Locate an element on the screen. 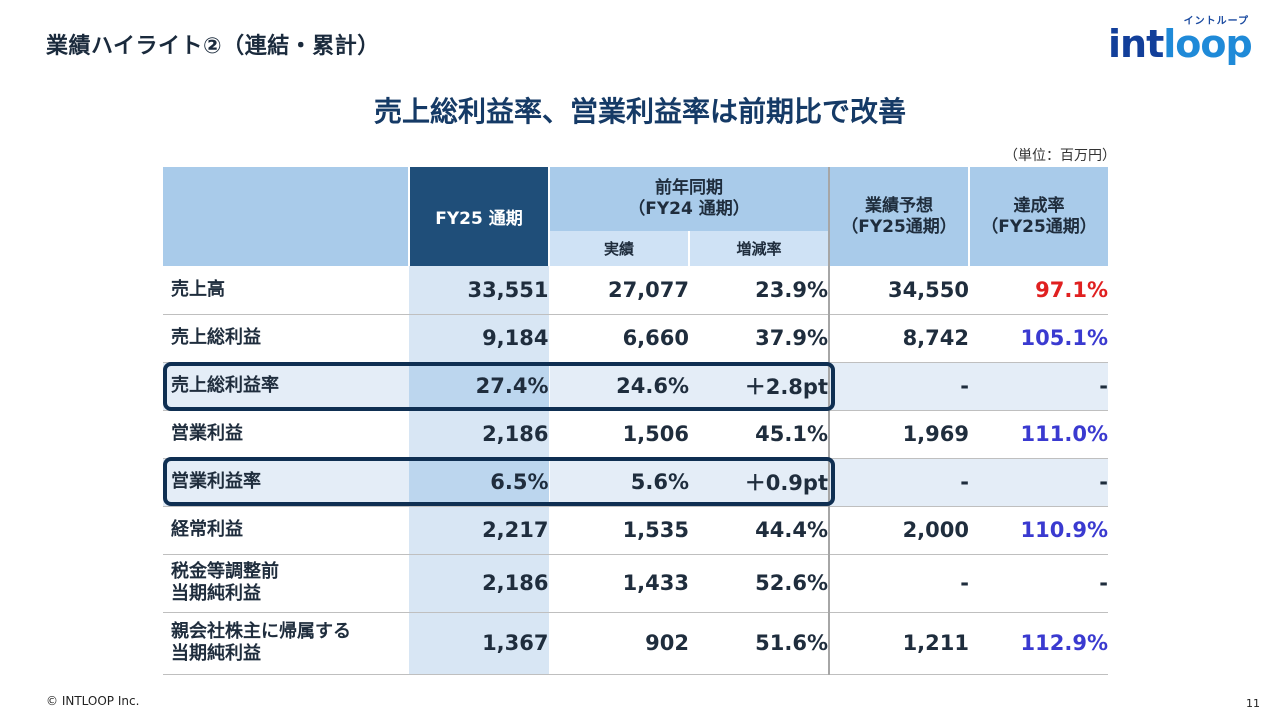 The height and width of the screenshot is (720, 1280). table-row: 税金等調整前 当期純利益 2,186 1,433 52.6% - - is located at coordinates (635, 583).